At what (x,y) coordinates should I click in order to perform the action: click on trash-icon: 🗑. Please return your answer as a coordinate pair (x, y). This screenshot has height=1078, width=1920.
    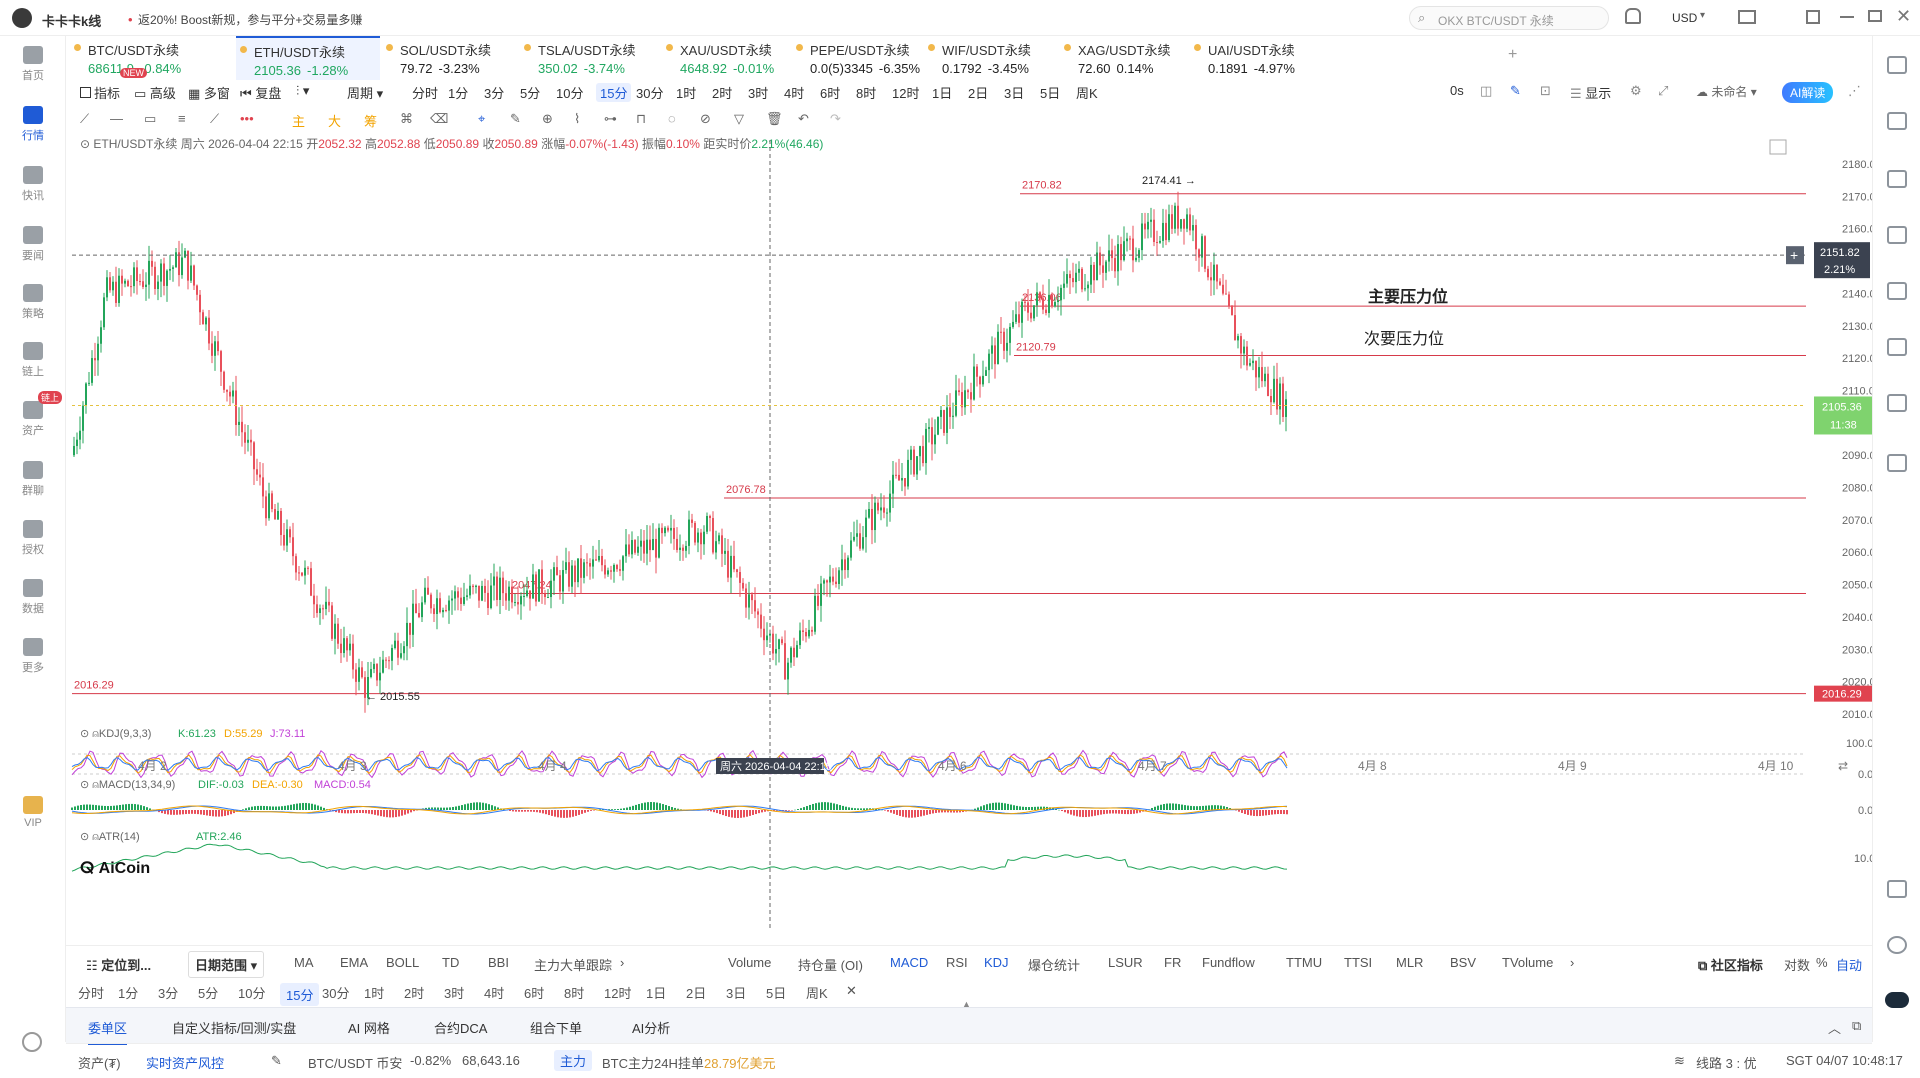
    Looking at the image, I should click on (774, 118).